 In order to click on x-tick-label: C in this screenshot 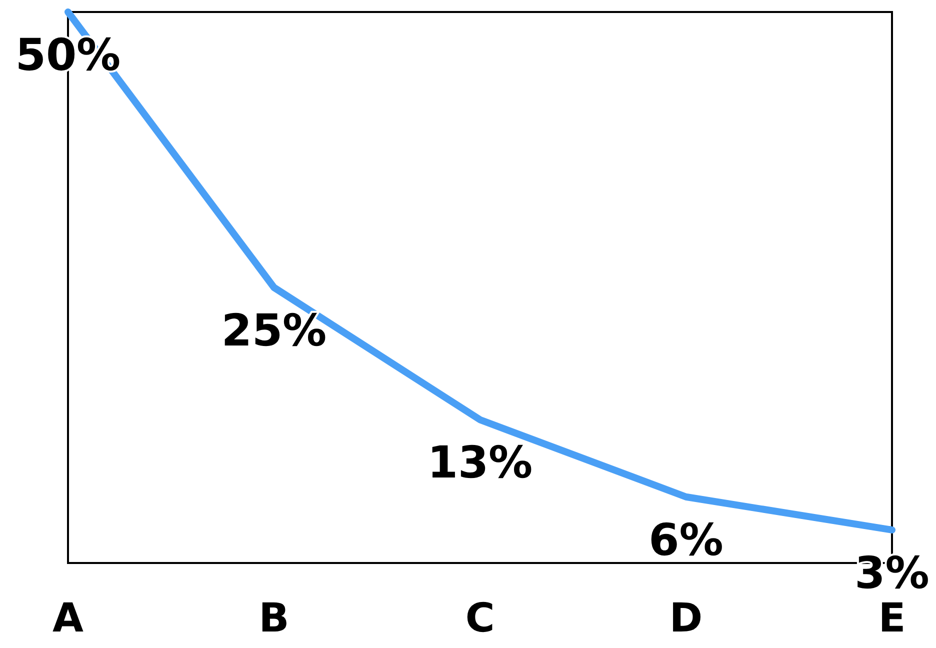, I will do `click(480, 618)`.